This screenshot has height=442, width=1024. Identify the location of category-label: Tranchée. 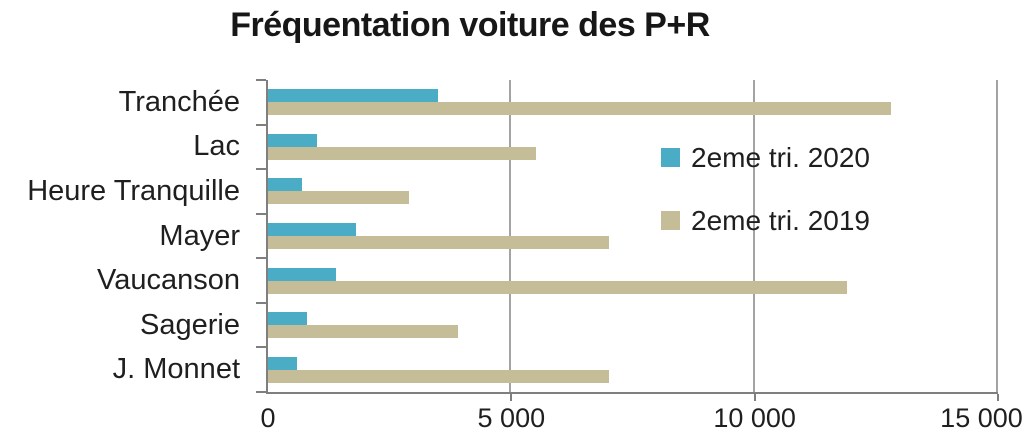
(179, 101).